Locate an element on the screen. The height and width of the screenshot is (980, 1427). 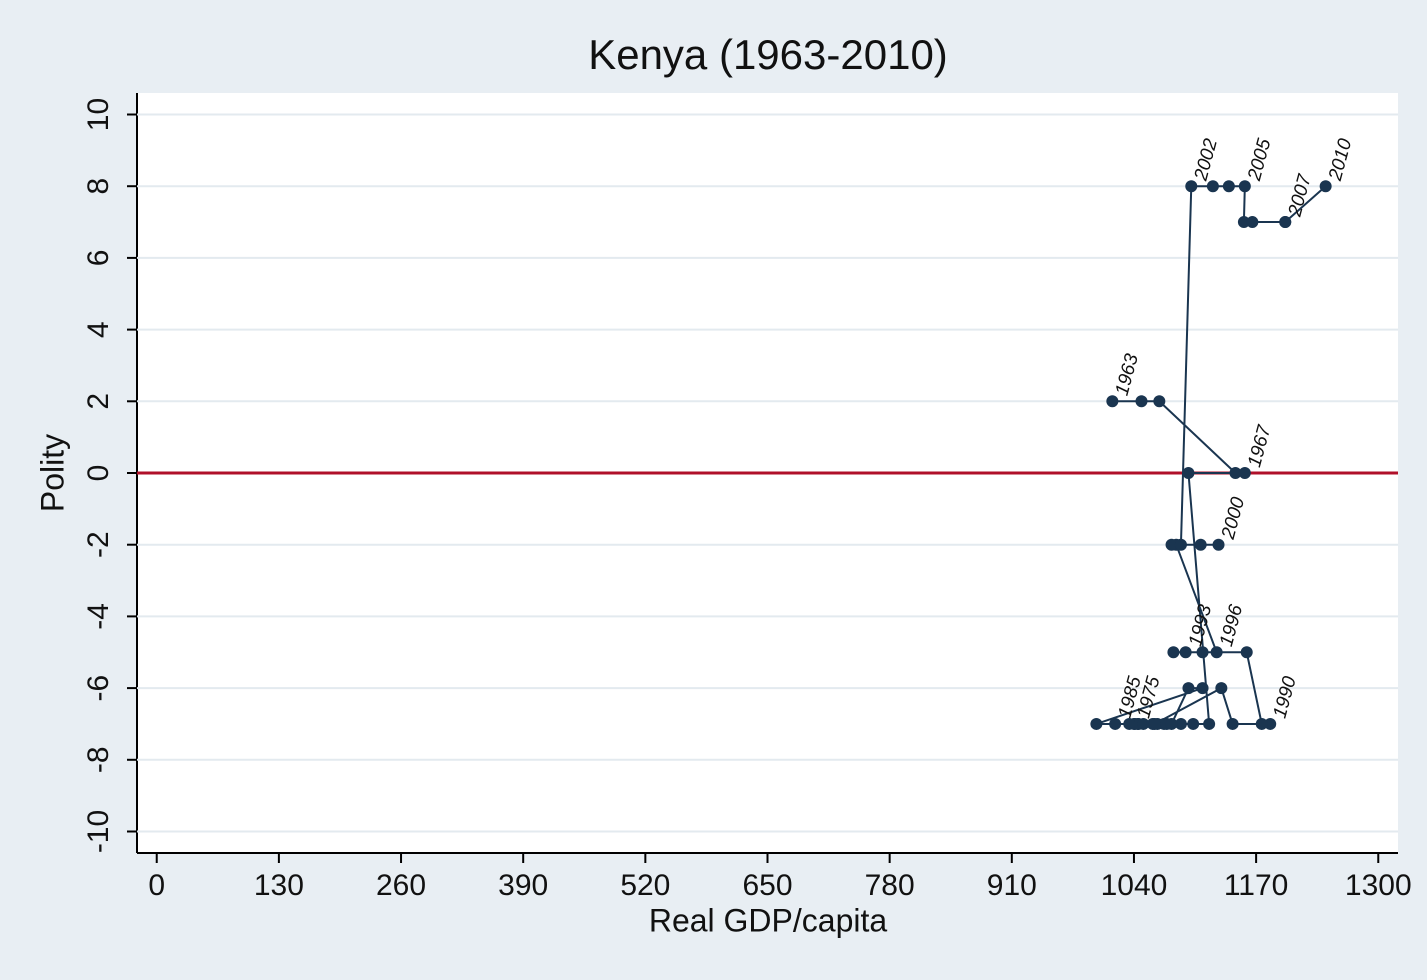
y-tick-label: -2 is located at coordinates (98, 544).